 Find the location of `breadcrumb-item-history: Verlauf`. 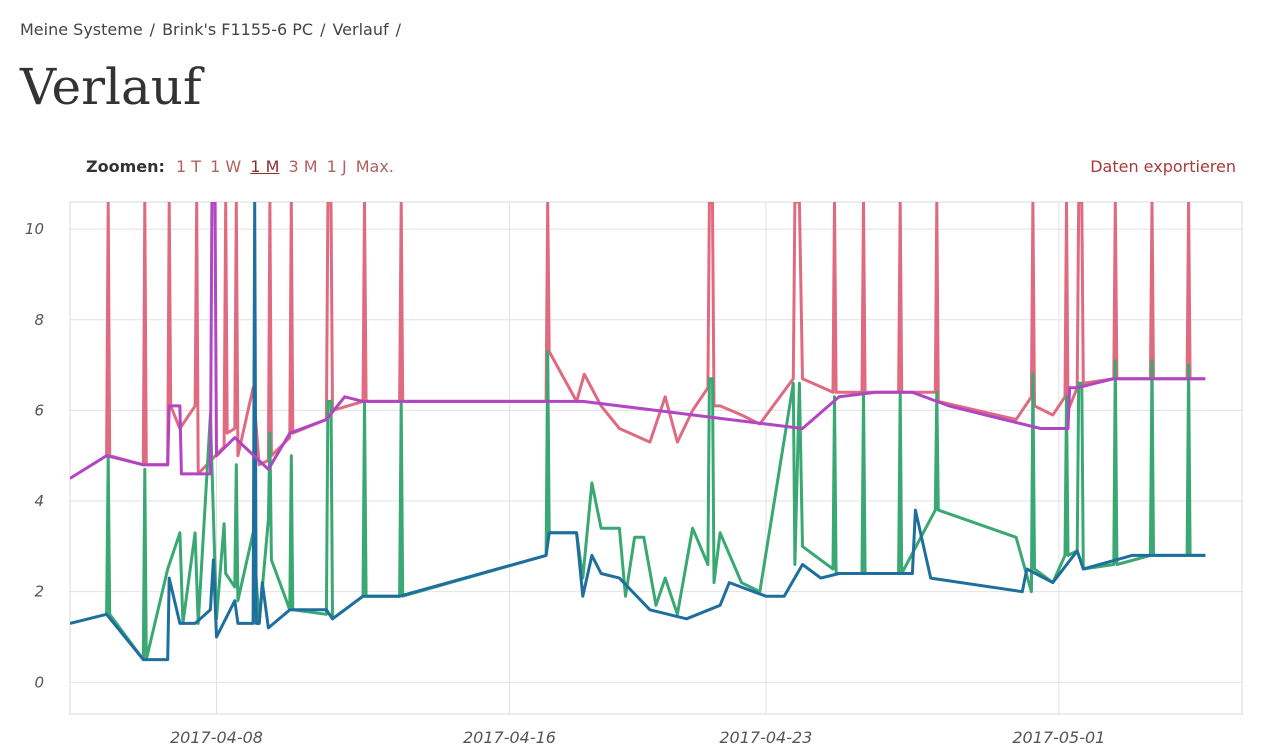

breadcrumb-item-history: Verlauf is located at coordinates (360, 29).